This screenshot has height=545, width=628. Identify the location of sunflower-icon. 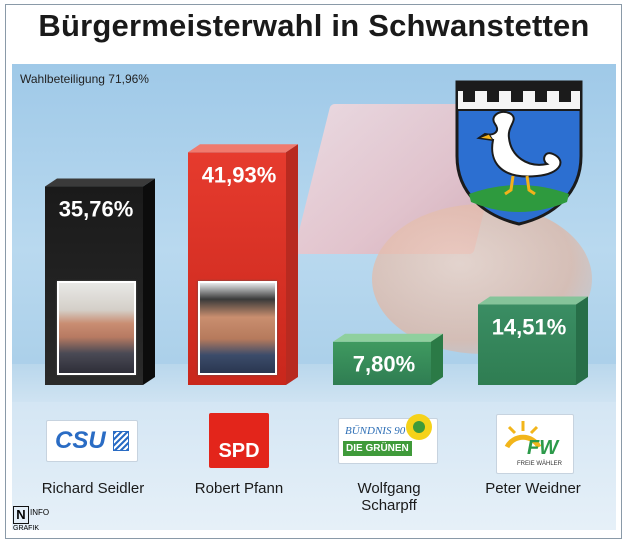
(419, 427).